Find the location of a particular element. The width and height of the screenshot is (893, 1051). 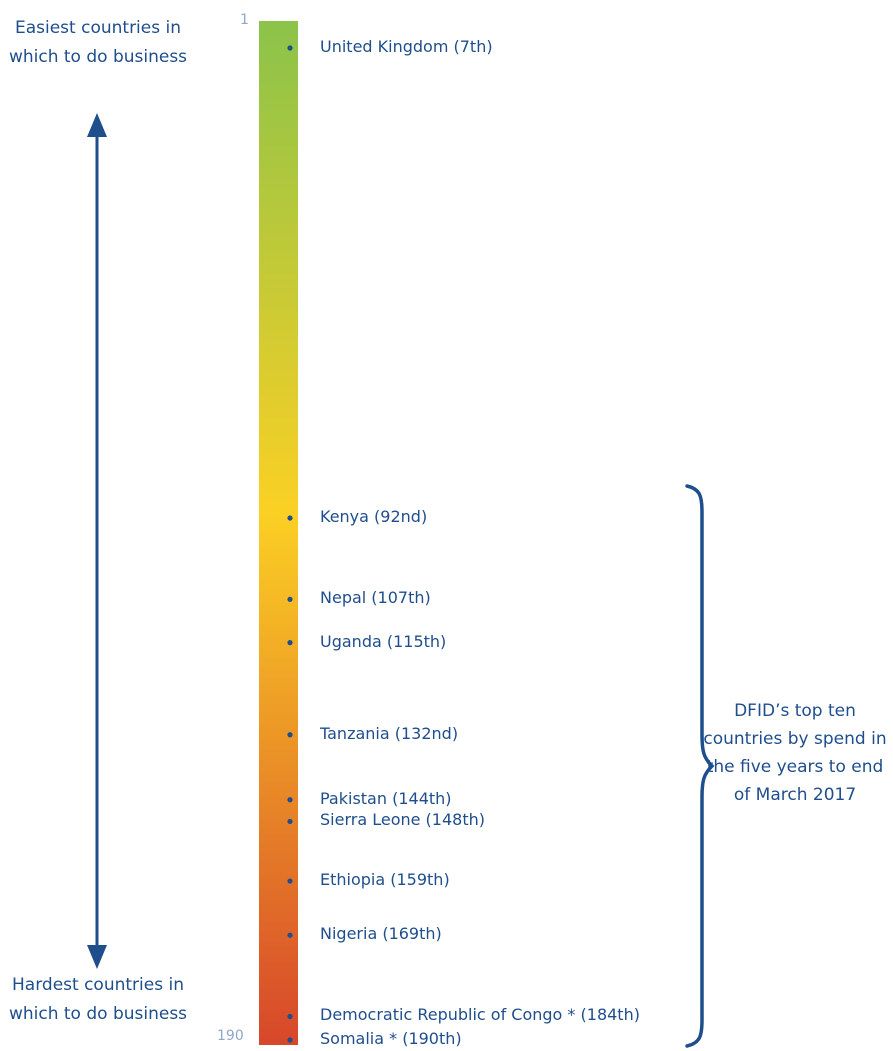

tick-label-top: 1 is located at coordinates (244, 20).